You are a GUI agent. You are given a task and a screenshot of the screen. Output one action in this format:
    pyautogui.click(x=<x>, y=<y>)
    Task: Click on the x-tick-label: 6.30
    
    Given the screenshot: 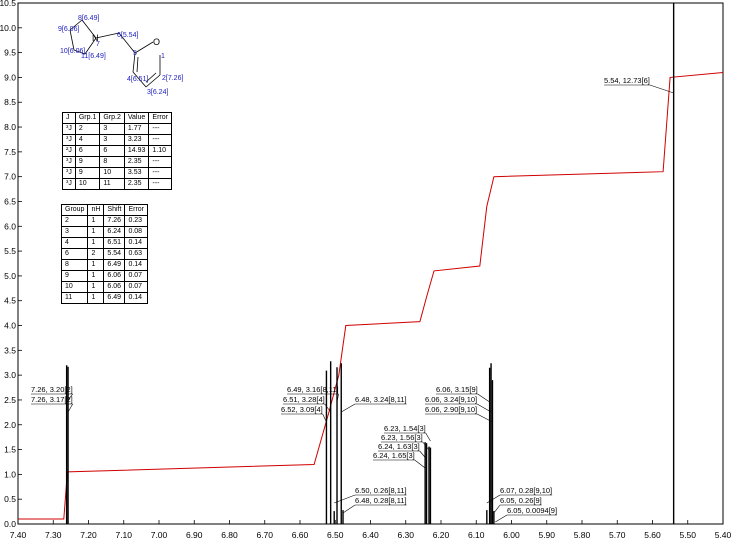 What is the action you would take?
    pyautogui.click(x=405, y=535)
    